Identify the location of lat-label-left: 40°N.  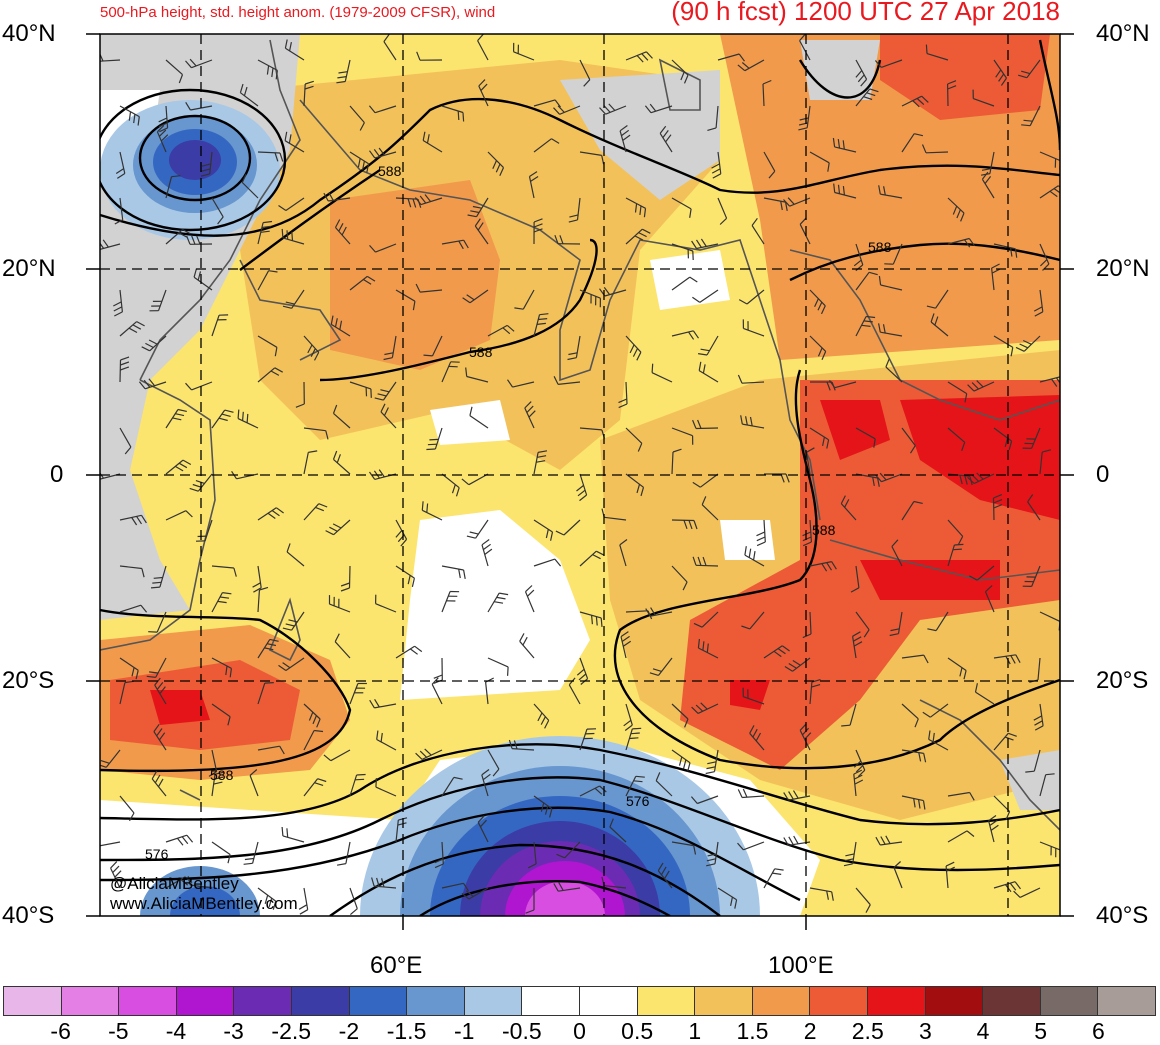
(29, 34).